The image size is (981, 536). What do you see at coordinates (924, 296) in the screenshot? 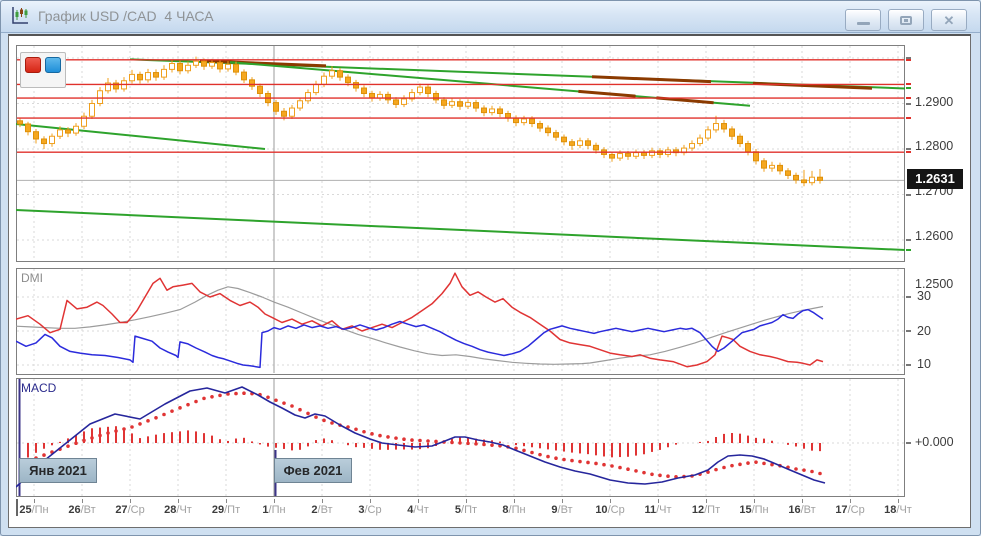
I see `dmi-axis-label: 30` at bounding box center [924, 296].